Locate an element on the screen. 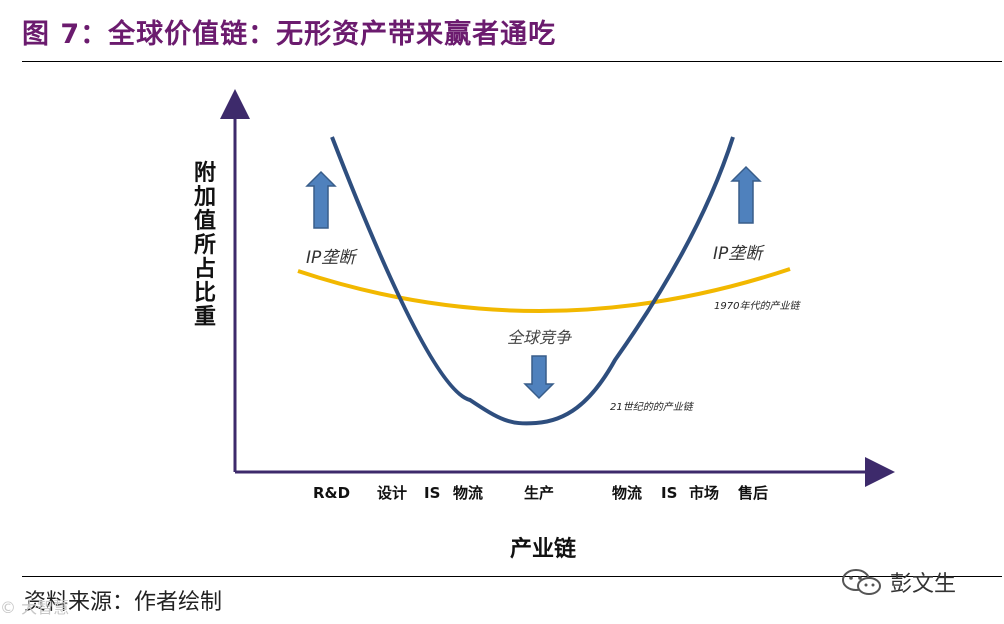  source-divider is located at coordinates (512, 576).